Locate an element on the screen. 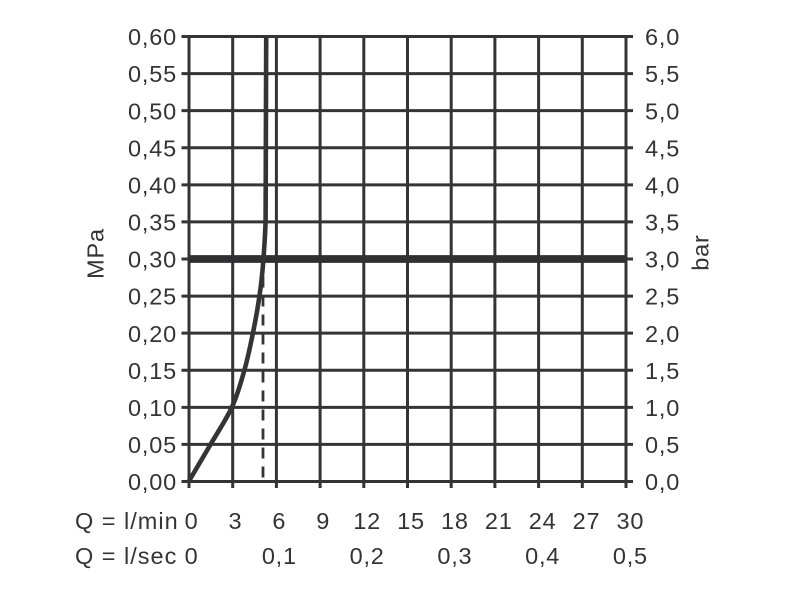 The width and height of the screenshot is (800, 600). svg-text: bar is located at coordinates (701, 252).